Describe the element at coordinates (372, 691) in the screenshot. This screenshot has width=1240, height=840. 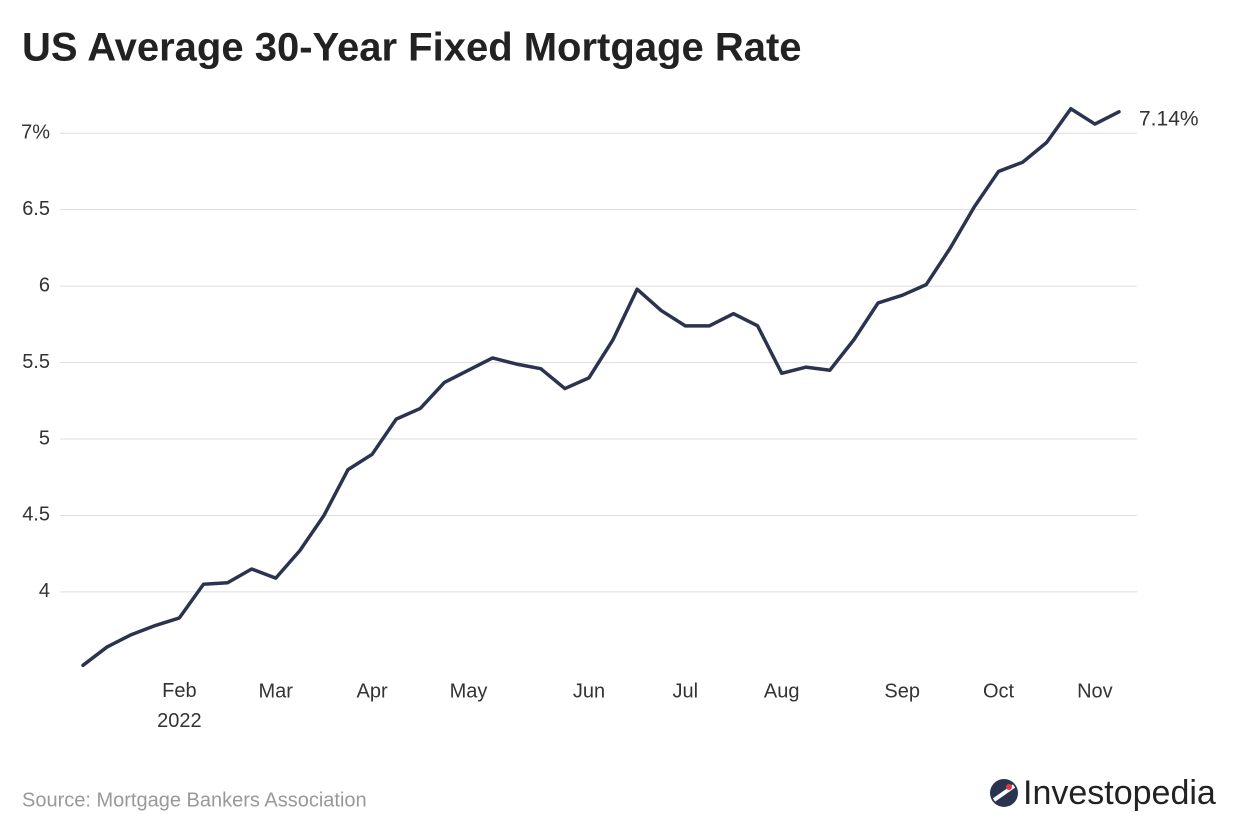
I see `x-tick-label: Apr` at that location.